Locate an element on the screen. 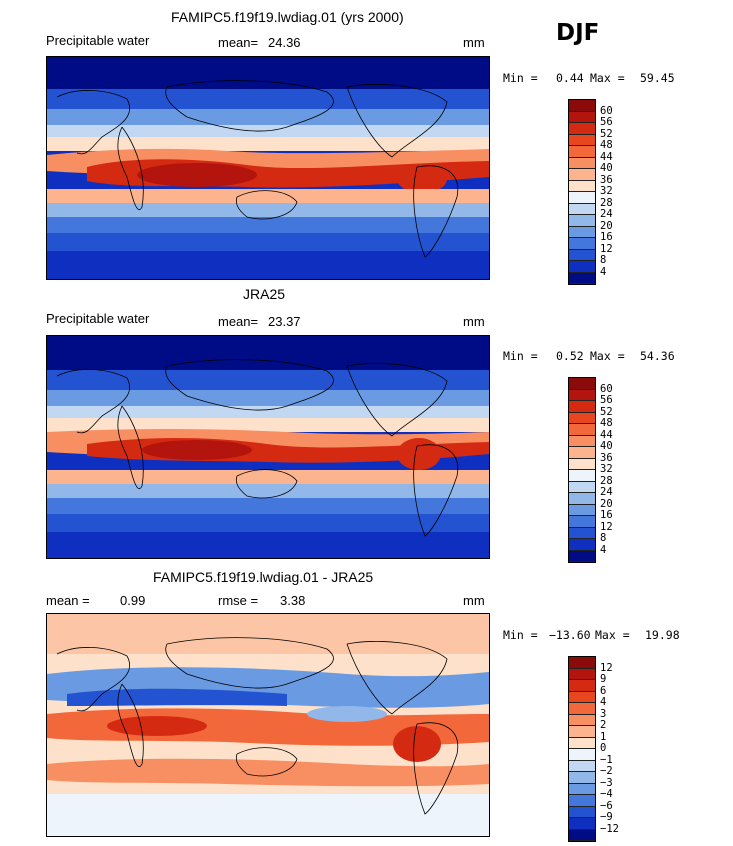  panel-1-min-label: Min = is located at coordinates (520, 78).